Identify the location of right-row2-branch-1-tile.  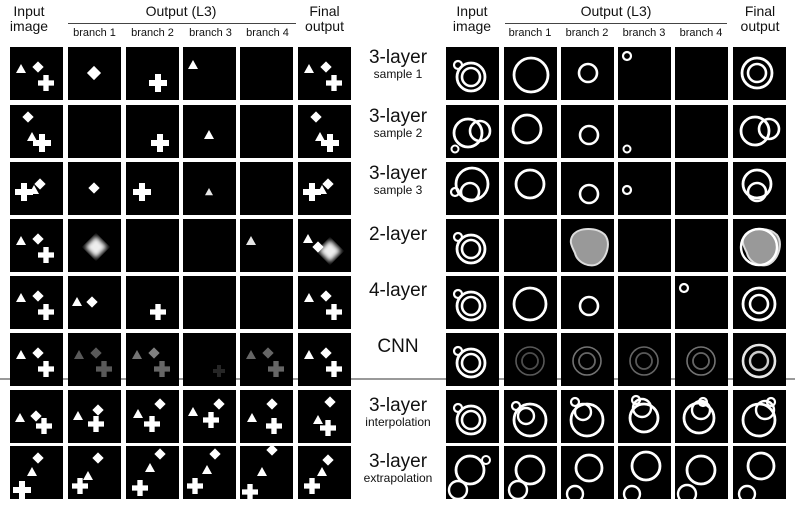
(530, 131).